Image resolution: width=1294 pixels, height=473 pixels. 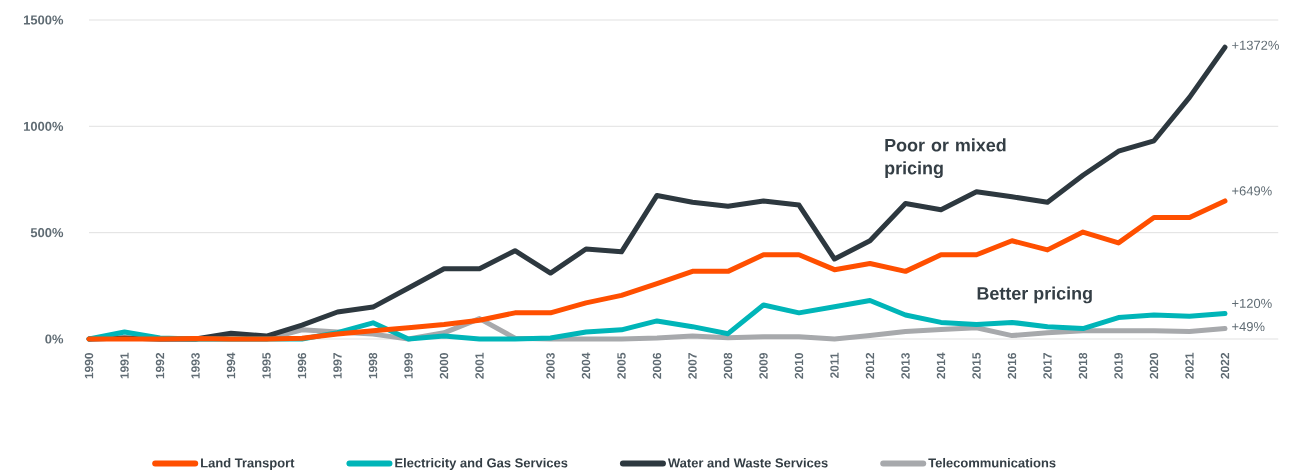 What do you see at coordinates (444, 366) in the screenshot?
I see `x-tick-label: 2000` at bounding box center [444, 366].